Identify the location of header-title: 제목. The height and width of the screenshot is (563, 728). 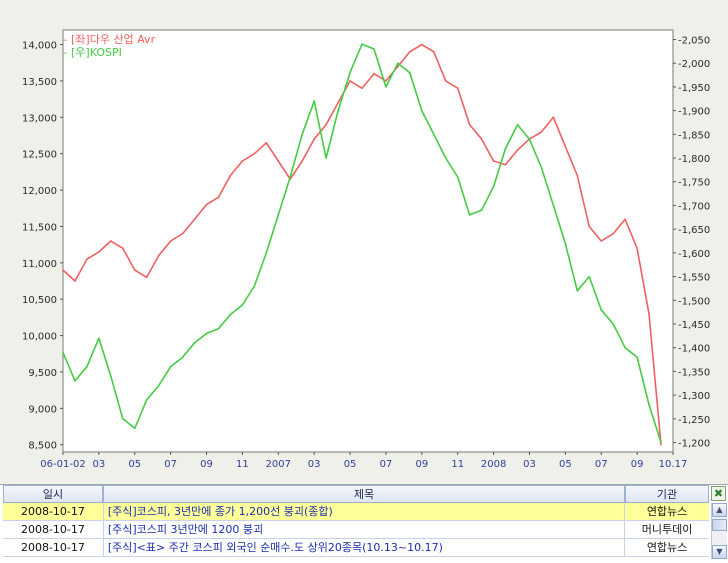
(364, 494).